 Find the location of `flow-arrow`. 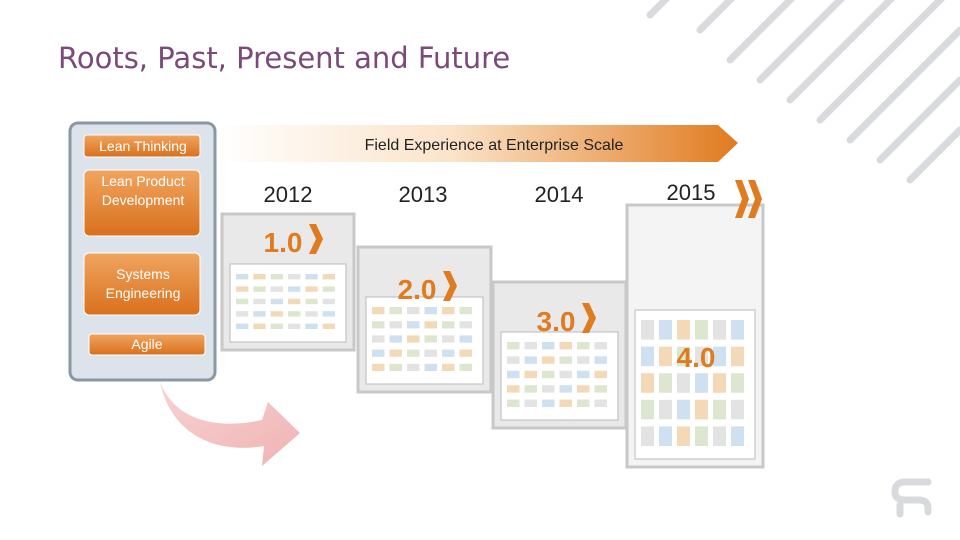

flow-arrow is located at coordinates (230, 424).